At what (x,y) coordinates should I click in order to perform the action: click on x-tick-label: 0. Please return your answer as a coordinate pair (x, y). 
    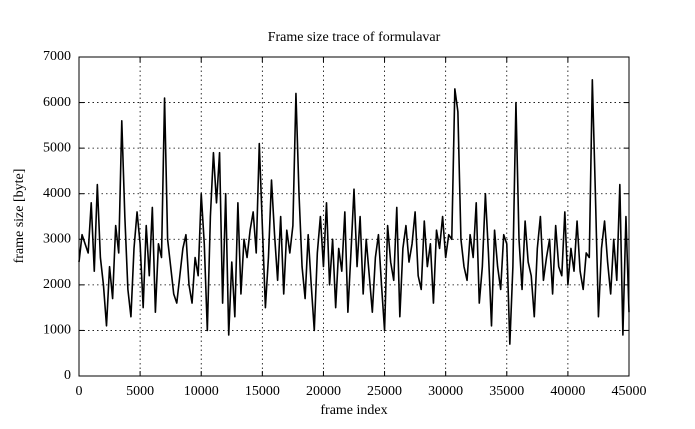
    Looking at the image, I should click on (79, 391).